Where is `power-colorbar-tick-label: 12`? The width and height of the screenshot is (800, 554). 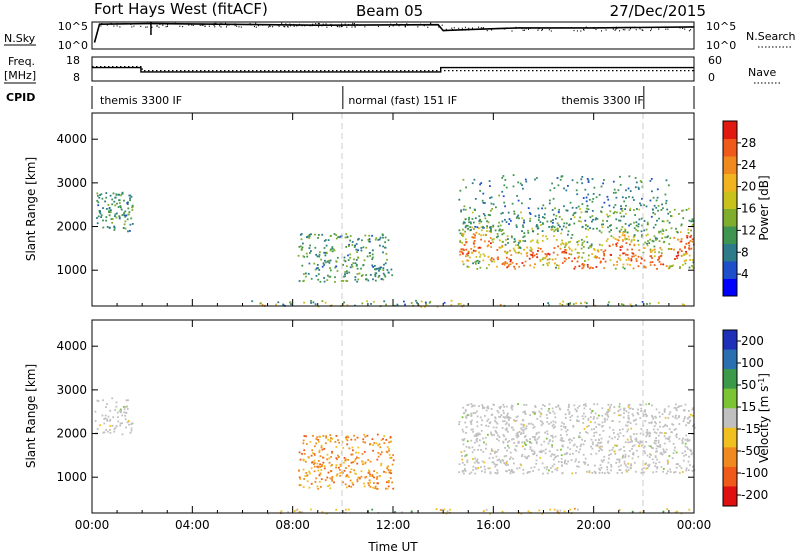 power-colorbar-tick-label: 12 is located at coordinates (748, 230).